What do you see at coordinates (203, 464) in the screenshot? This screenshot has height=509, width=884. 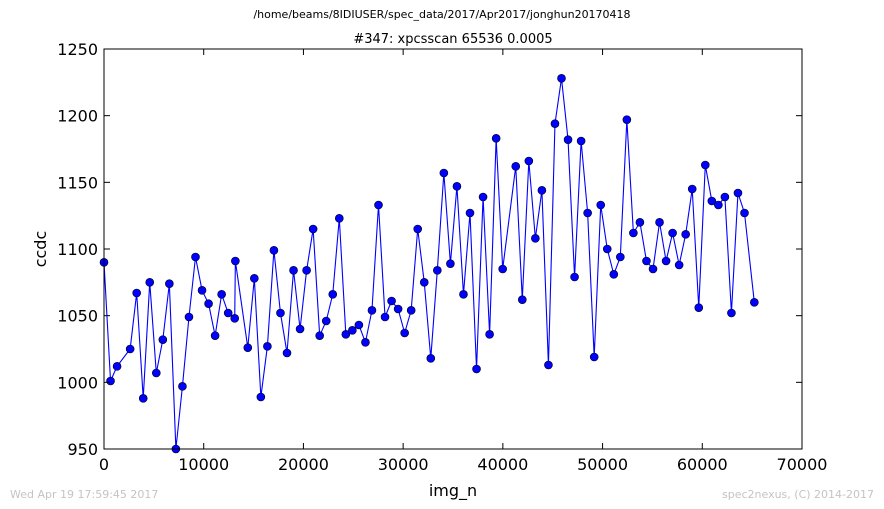 I see `x-tick-label: 10000` at bounding box center [203, 464].